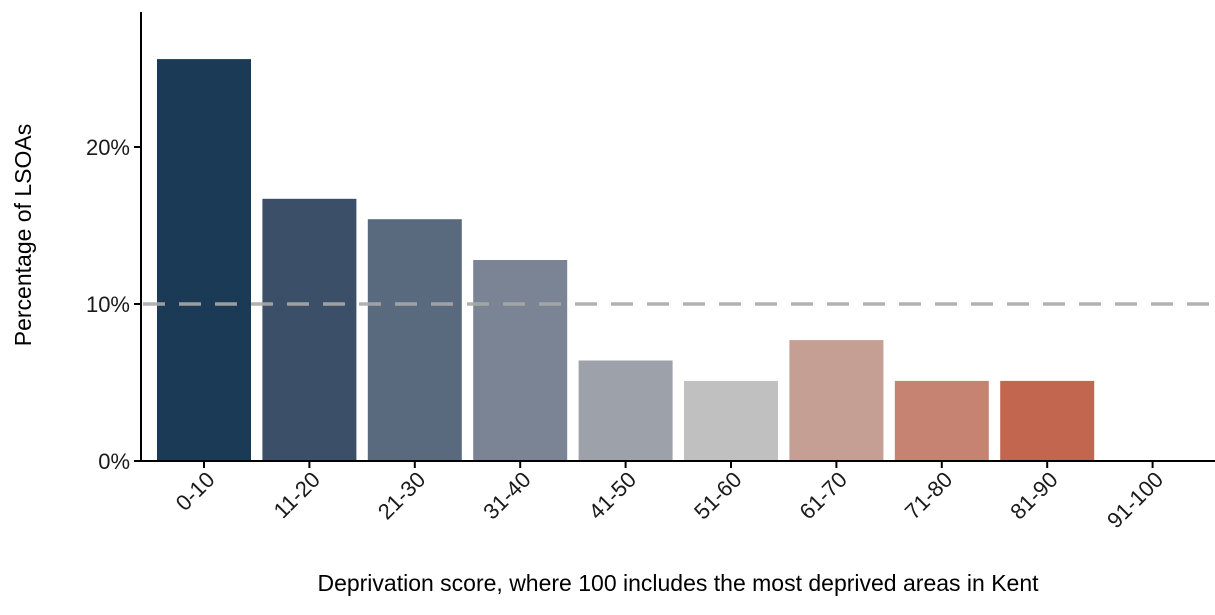 The height and width of the screenshot is (615, 1215). Describe the element at coordinates (114, 461) in the screenshot. I see `y-tick-label: 0%` at that location.